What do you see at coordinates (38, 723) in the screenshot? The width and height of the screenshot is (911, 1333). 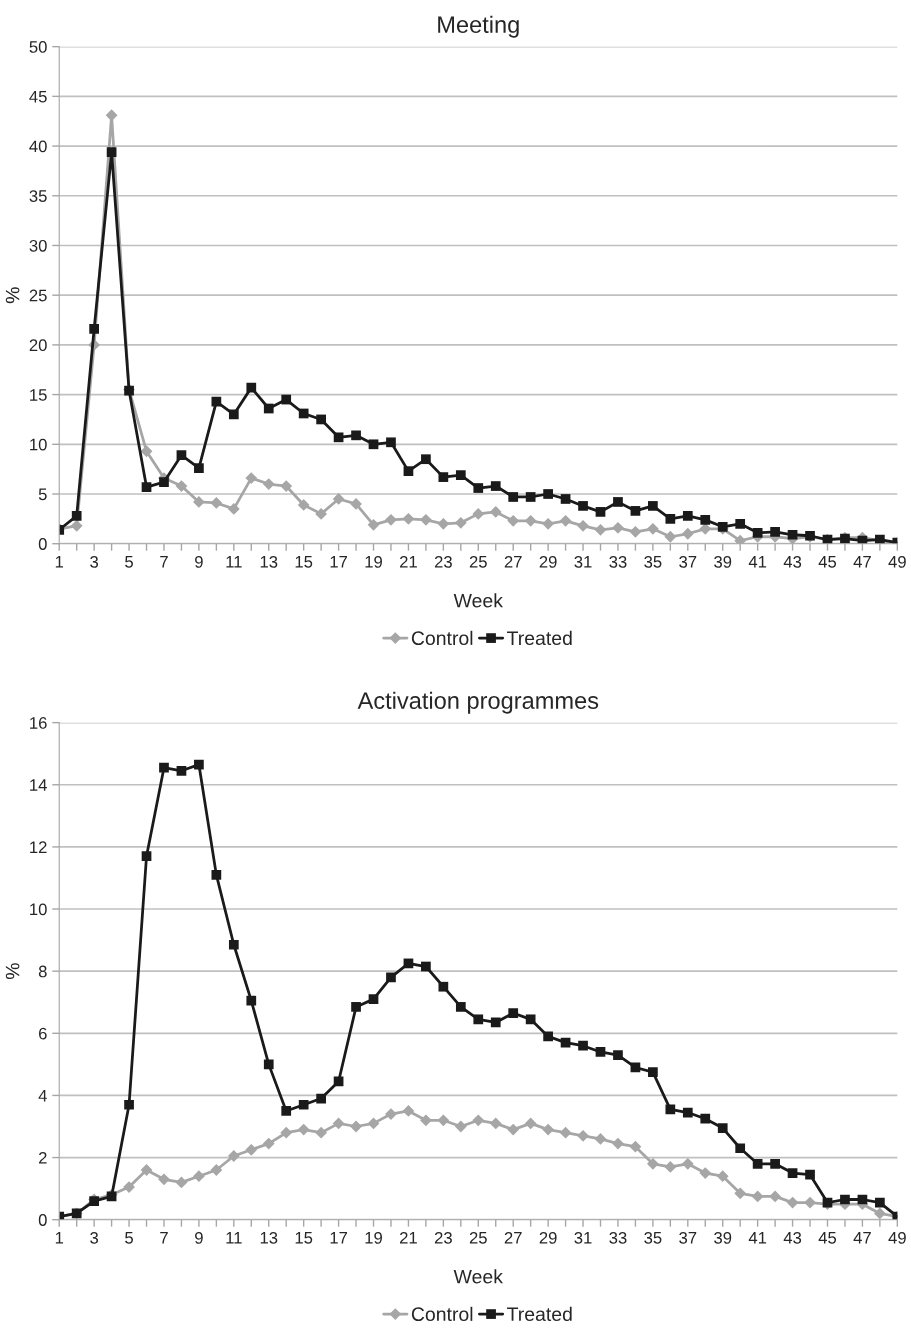 I see `y-tick-label: 16` at bounding box center [38, 723].